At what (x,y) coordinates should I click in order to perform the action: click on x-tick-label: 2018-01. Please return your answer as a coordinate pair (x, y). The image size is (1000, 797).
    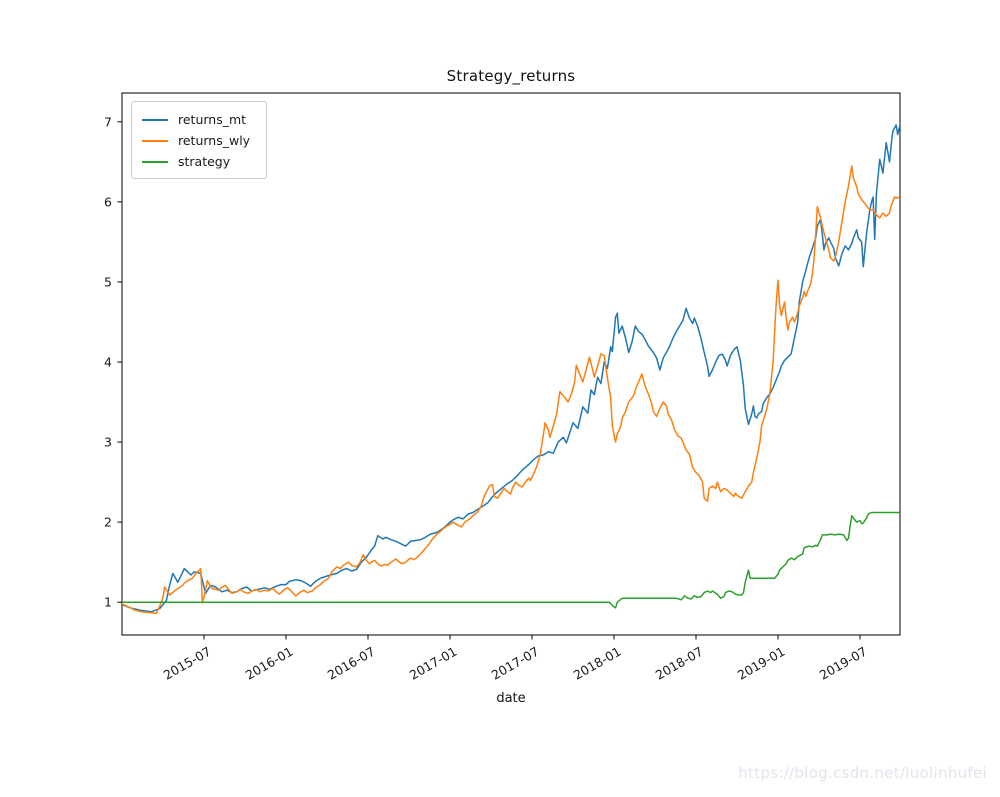
    Looking at the image, I should click on (597, 663).